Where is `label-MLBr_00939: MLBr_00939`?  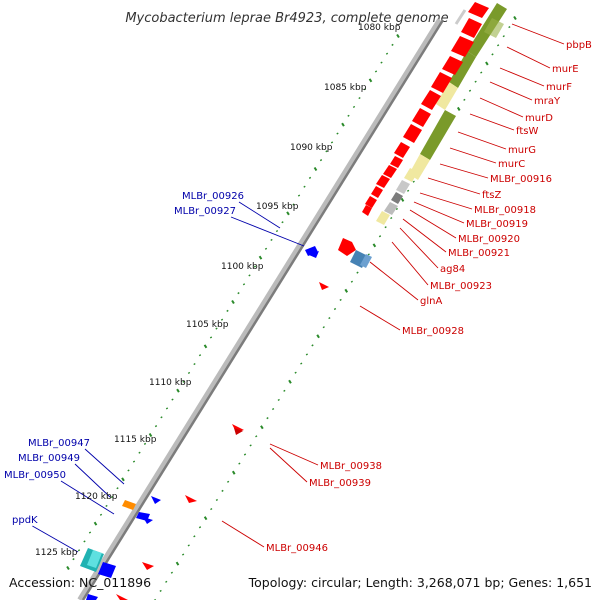 label-MLBr_00939: MLBr_00939 is located at coordinates (340, 483).